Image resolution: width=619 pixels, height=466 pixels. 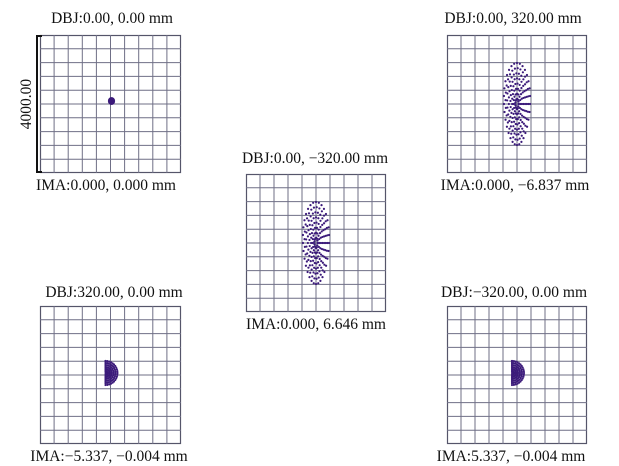 What do you see at coordinates (109, 456) in the screenshot?
I see `panel4-image-label: IMA:−5.337, −0.004 mm` at bounding box center [109, 456].